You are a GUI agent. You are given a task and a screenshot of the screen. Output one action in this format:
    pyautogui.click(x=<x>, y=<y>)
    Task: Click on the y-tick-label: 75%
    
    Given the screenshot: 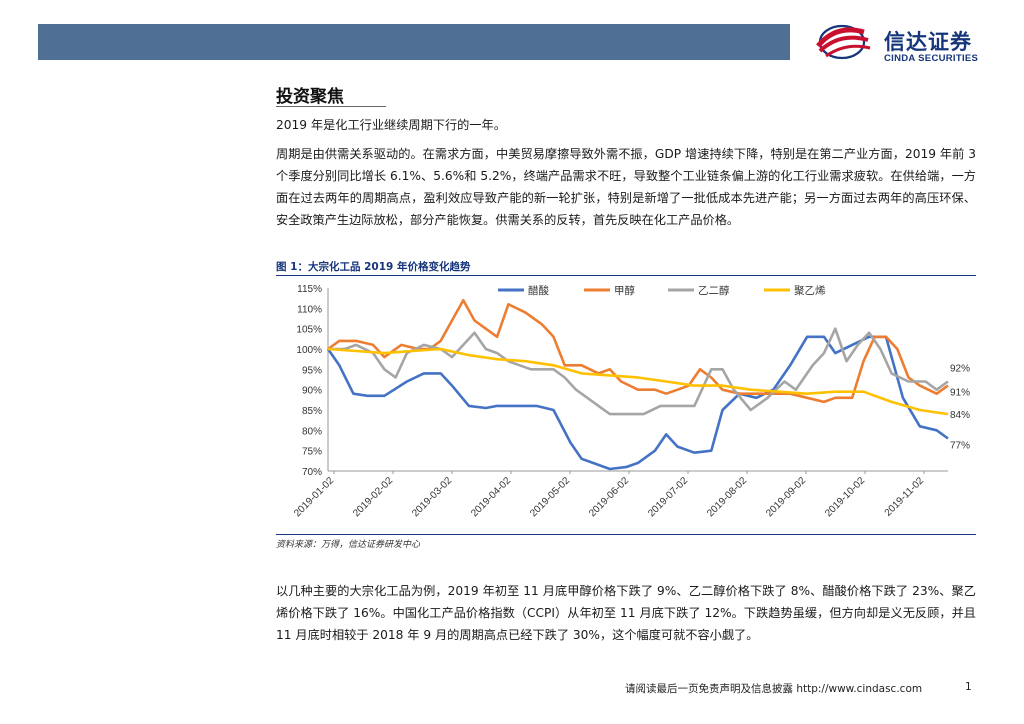 What is the action you would take?
    pyautogui.click(x=312, y=452)
    